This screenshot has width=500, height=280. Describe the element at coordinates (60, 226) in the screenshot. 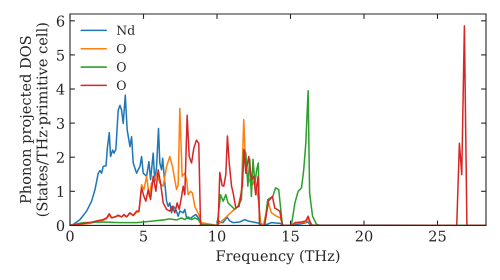

I see `y-tick-label: 0` at that location.